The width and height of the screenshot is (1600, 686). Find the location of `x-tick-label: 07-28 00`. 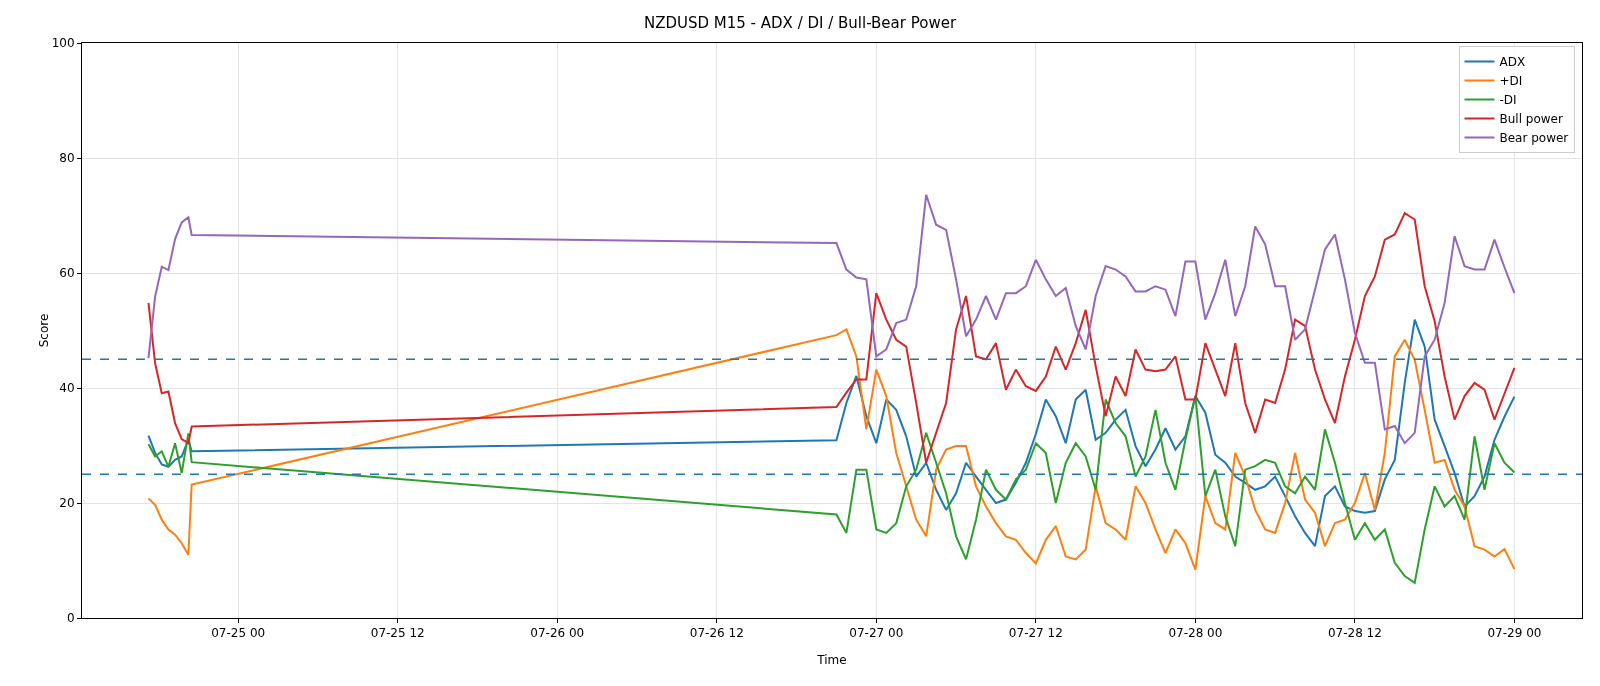

x-tick-label: 07-28 00 is located at coordinates (1195, 633).